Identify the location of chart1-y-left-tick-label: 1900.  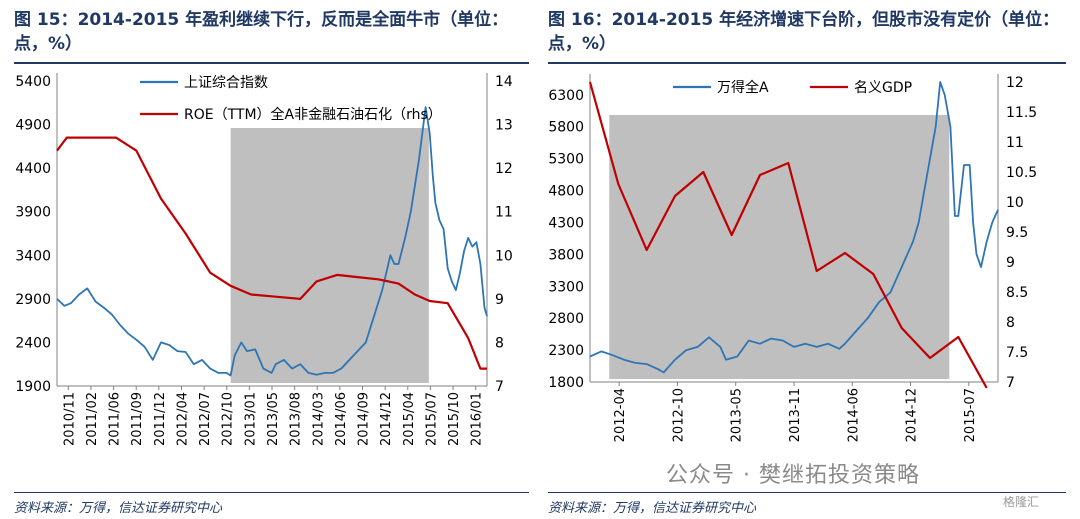
(33, 387).